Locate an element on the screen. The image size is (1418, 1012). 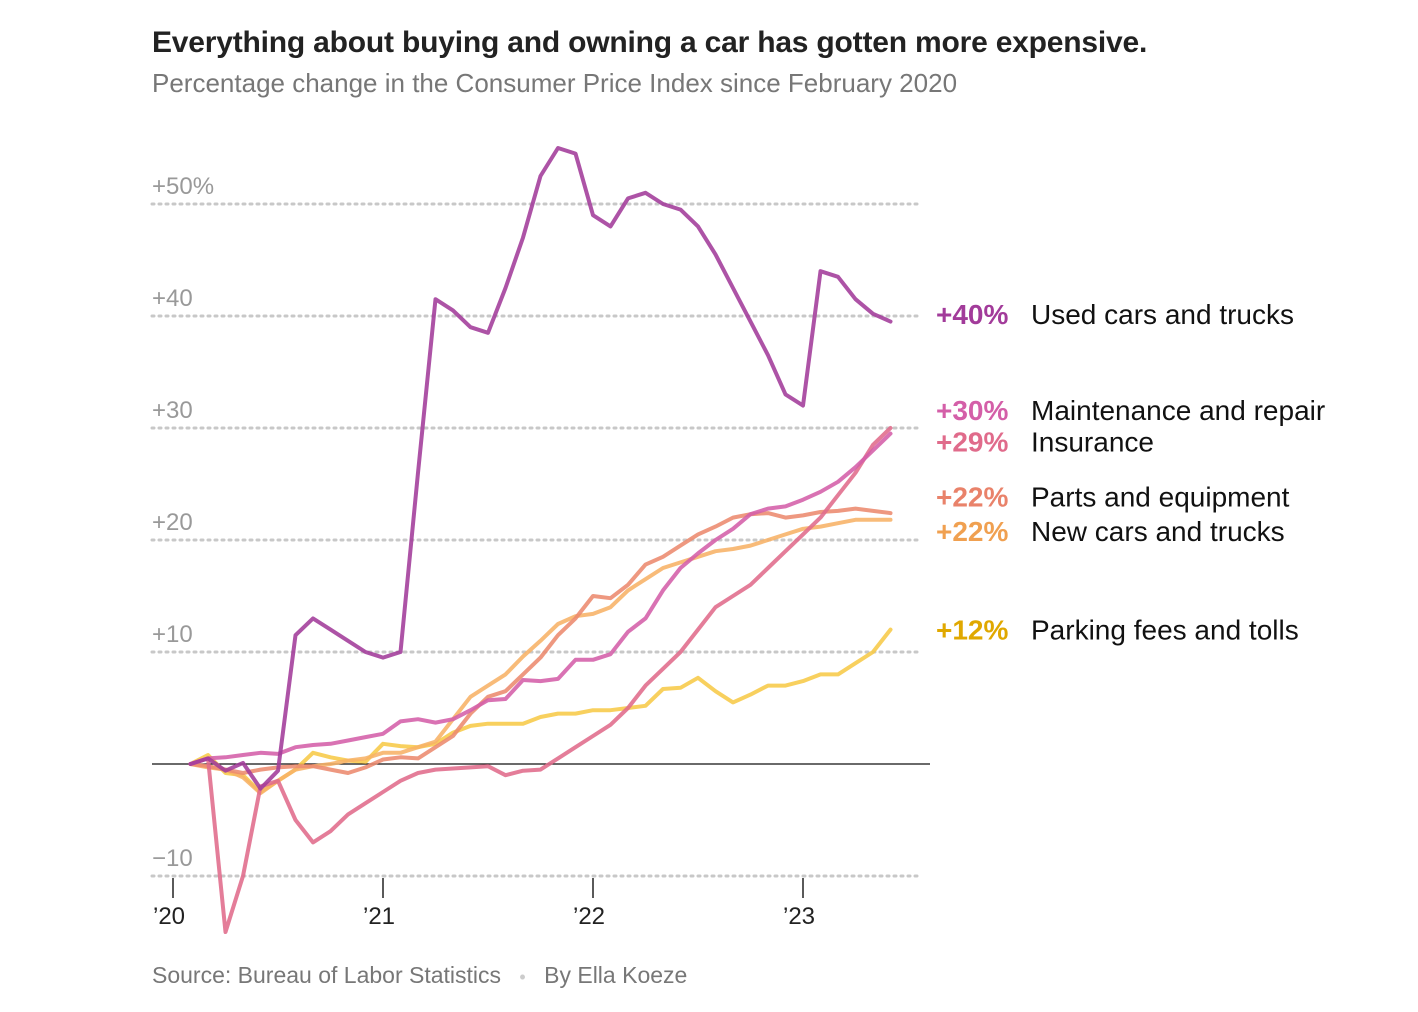
series-line-parts-and-equipment is located at coordinates (540, 640).